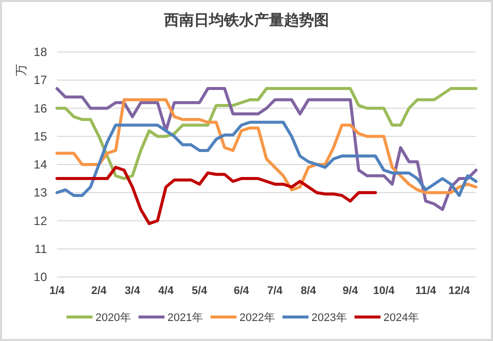 The image size is (493, 341). What do you see at coordinates (113, 318) in the screenshot?
I see `legend-label: 2020年` at bounding box center [113, 318].